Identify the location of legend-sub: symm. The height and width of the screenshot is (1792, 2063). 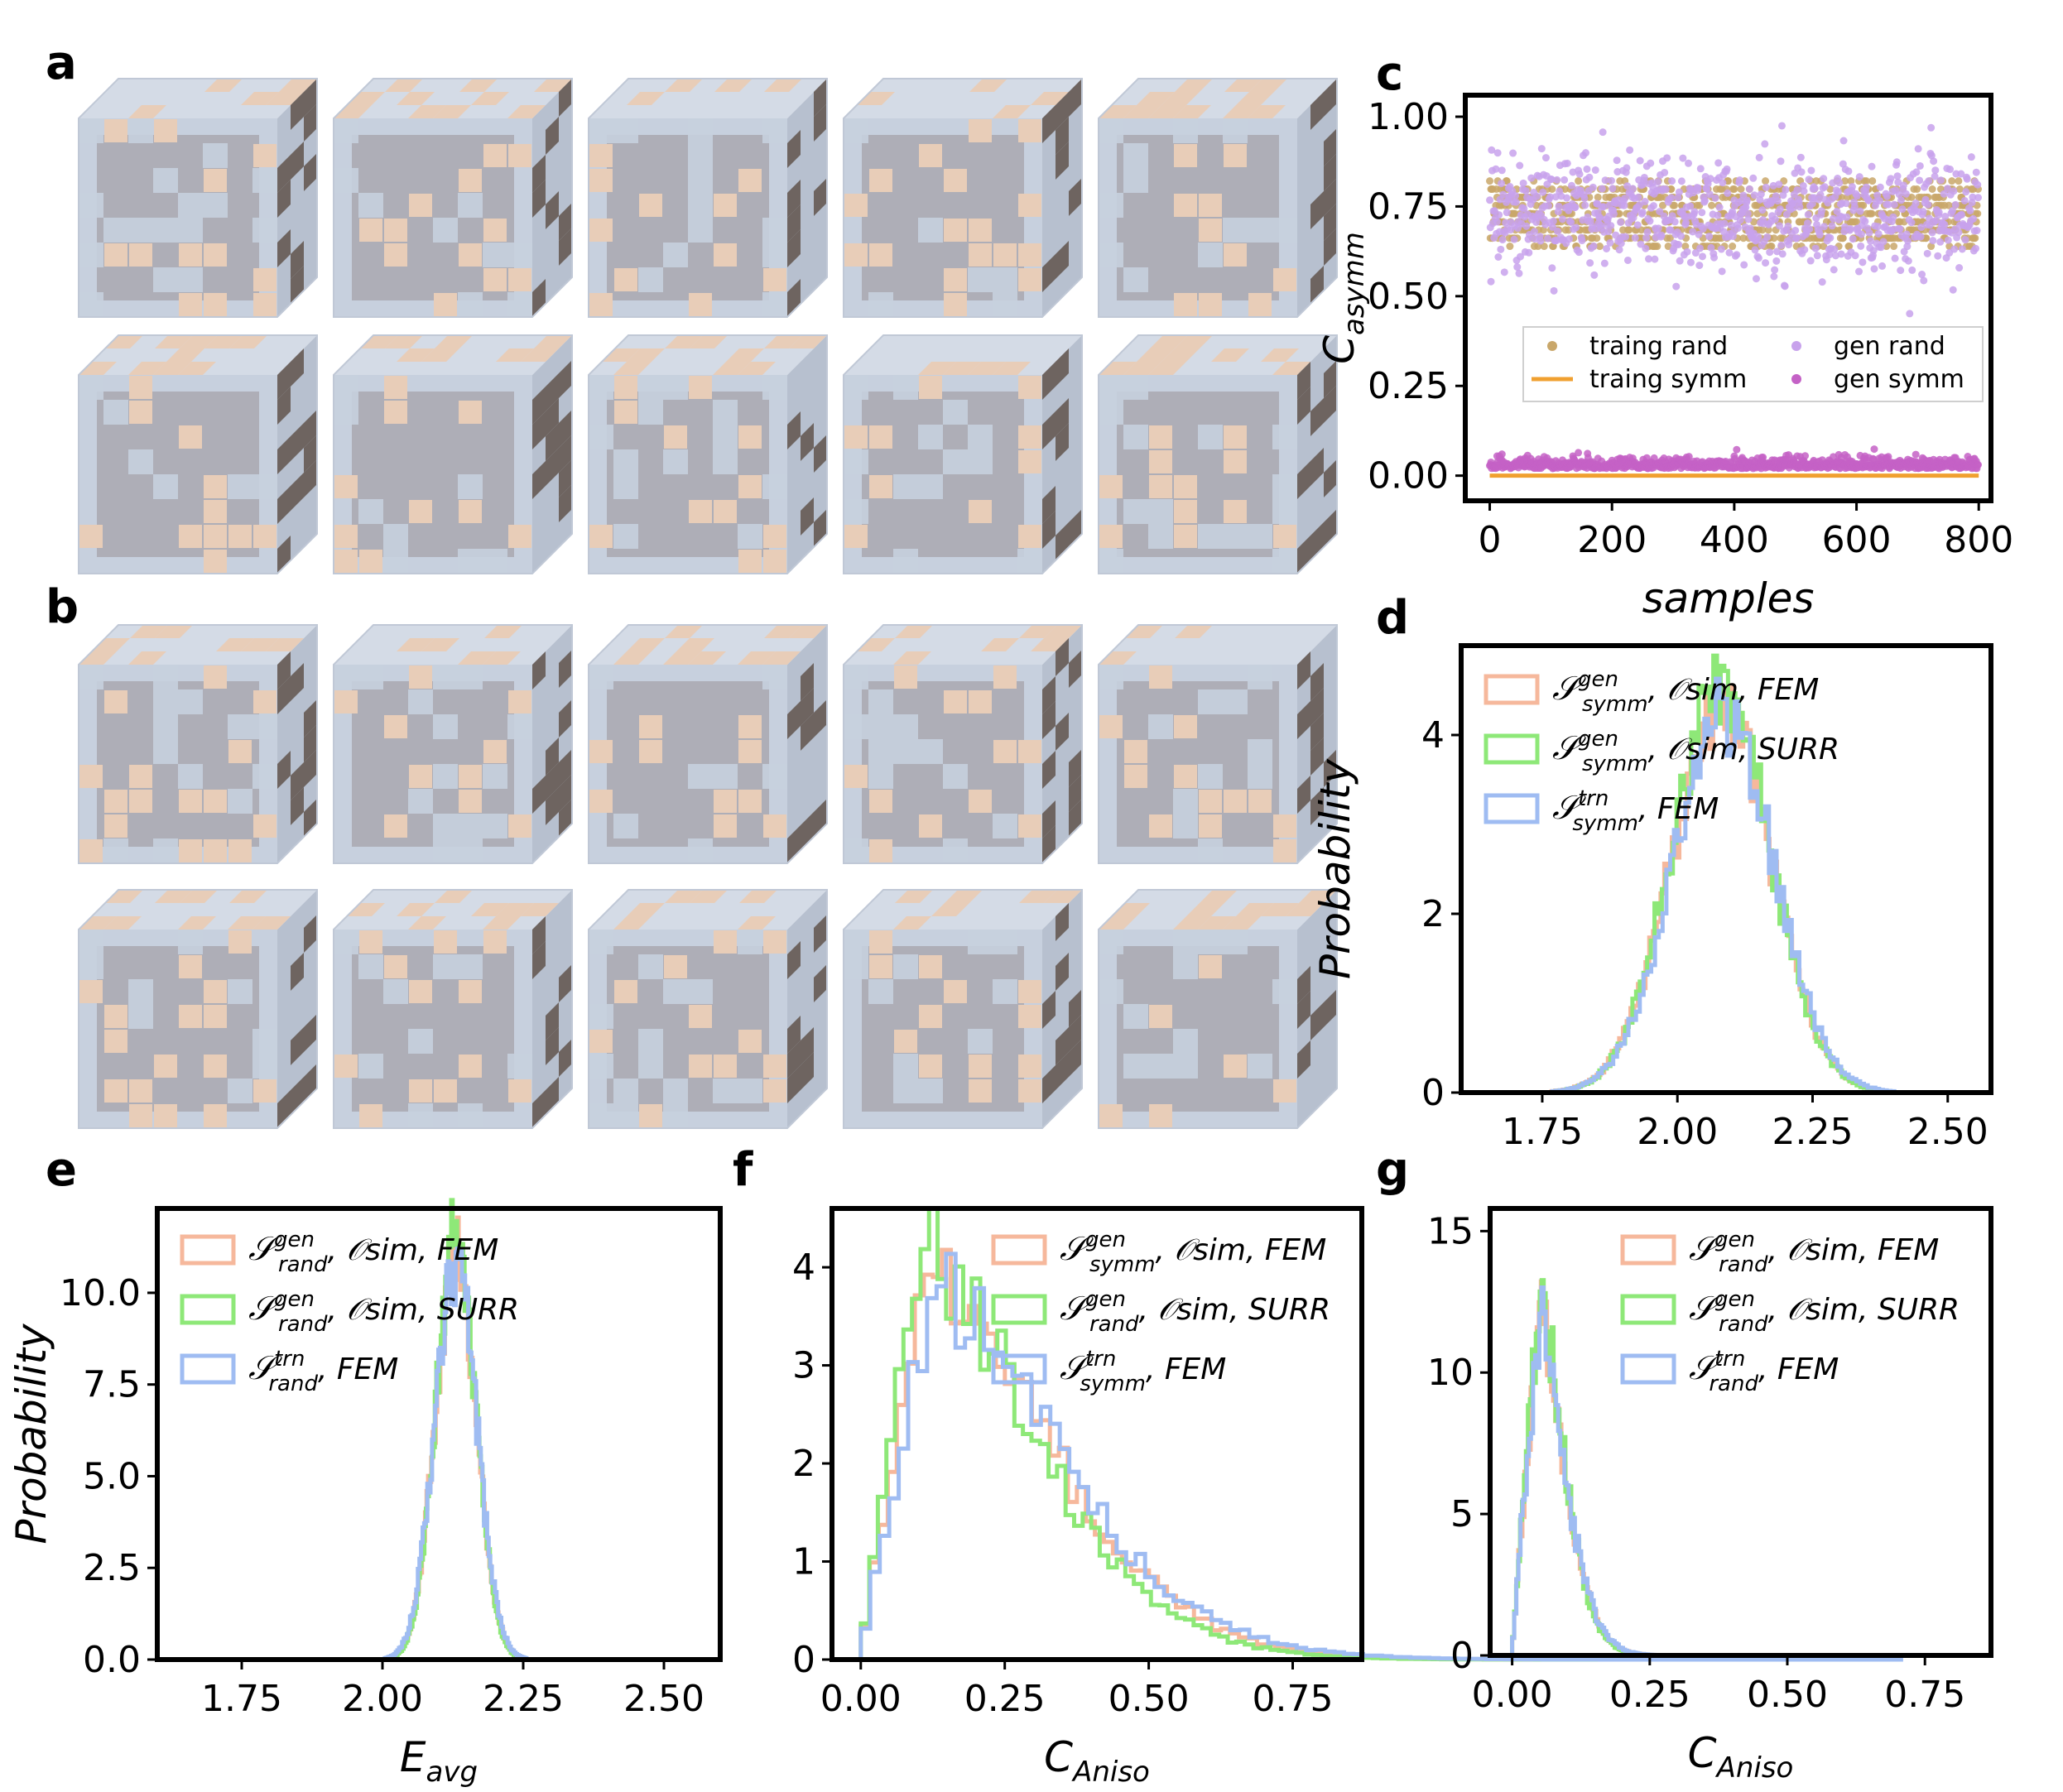
(1615, 704).